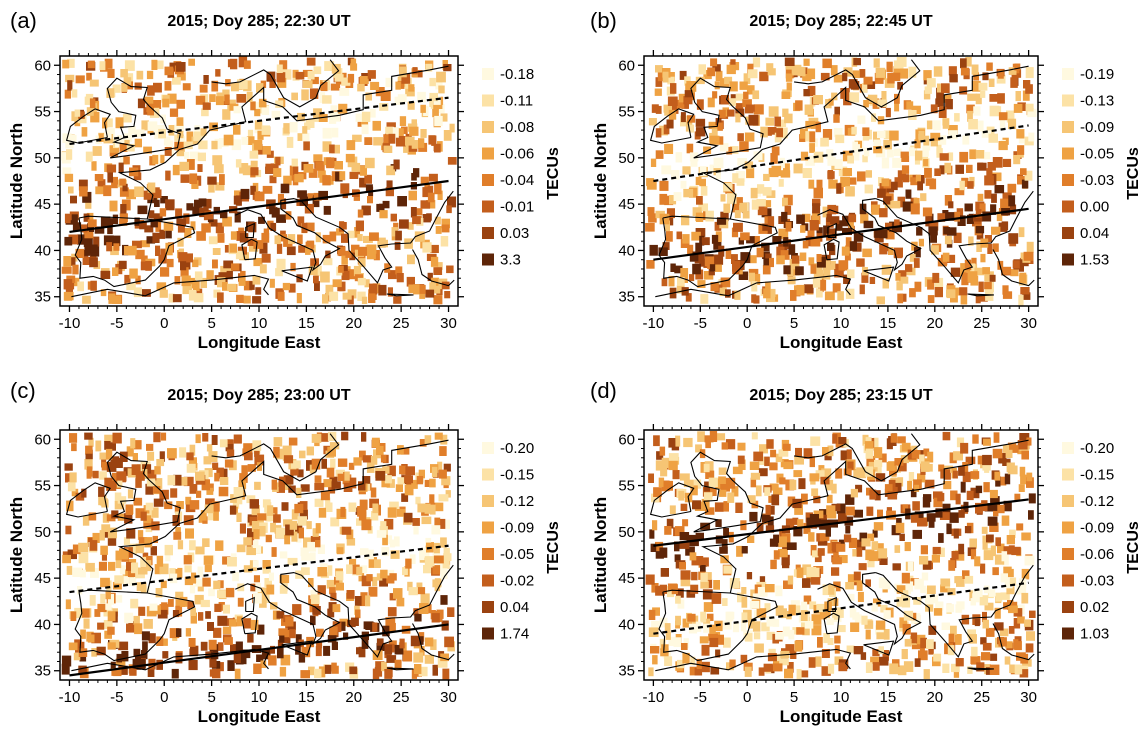  I want to click on colorbar-label: 1.74, so click(514, 634).